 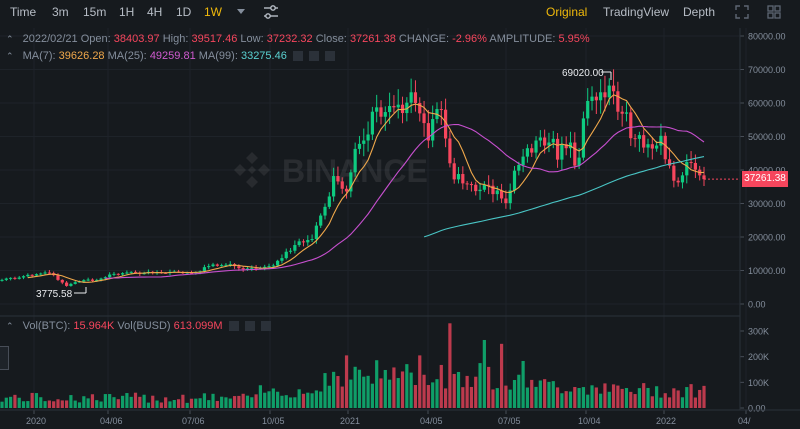 I want to click on view-depth: Depth, so click(x=699, y=12).